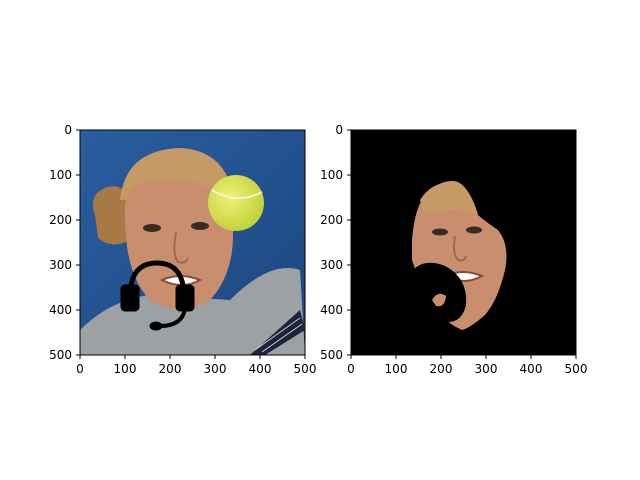  Describe the element at coordinates (441, 369) in the screenshot. I see `right-xtick-label: 200` at that location.